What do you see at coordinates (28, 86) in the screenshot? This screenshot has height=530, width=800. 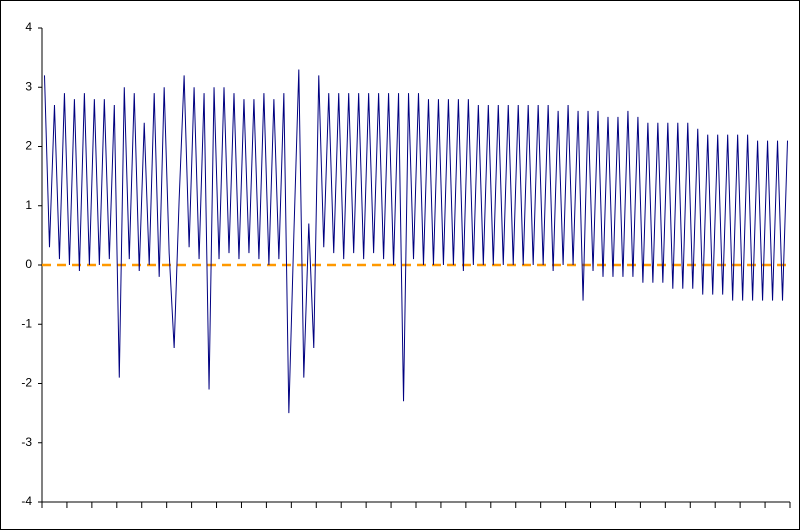 I see `y-tick-label: 3` at bounding box center [28, 86].